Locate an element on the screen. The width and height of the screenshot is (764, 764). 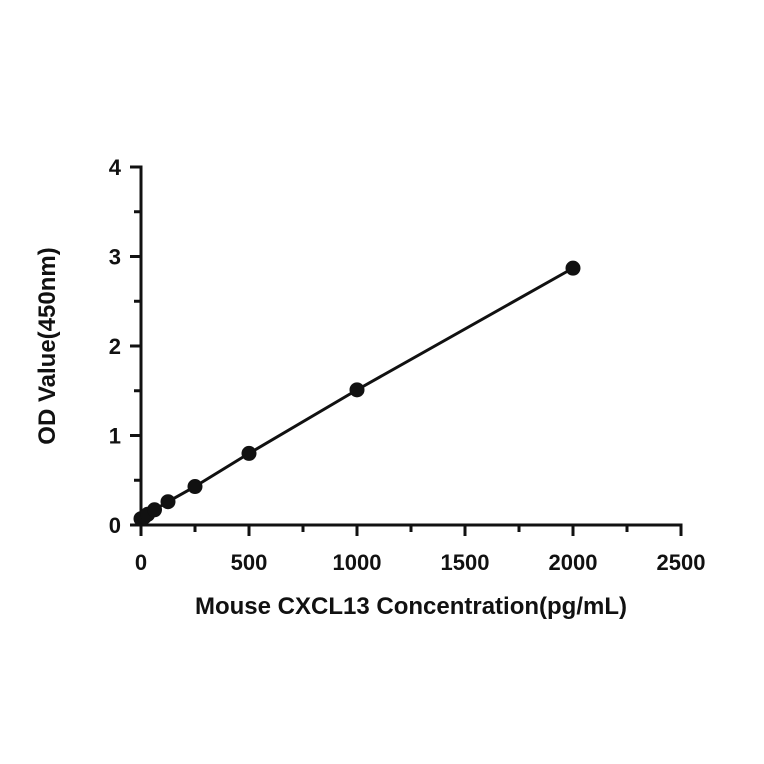
x-axis-title: Mouse CXCL13 Concentration(pg/mL) is located at coordinates (411, 606).